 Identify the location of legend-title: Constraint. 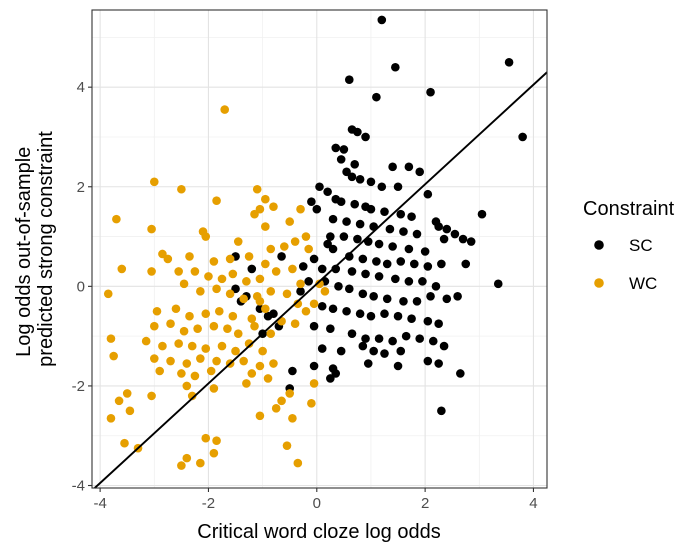
(629, 209).